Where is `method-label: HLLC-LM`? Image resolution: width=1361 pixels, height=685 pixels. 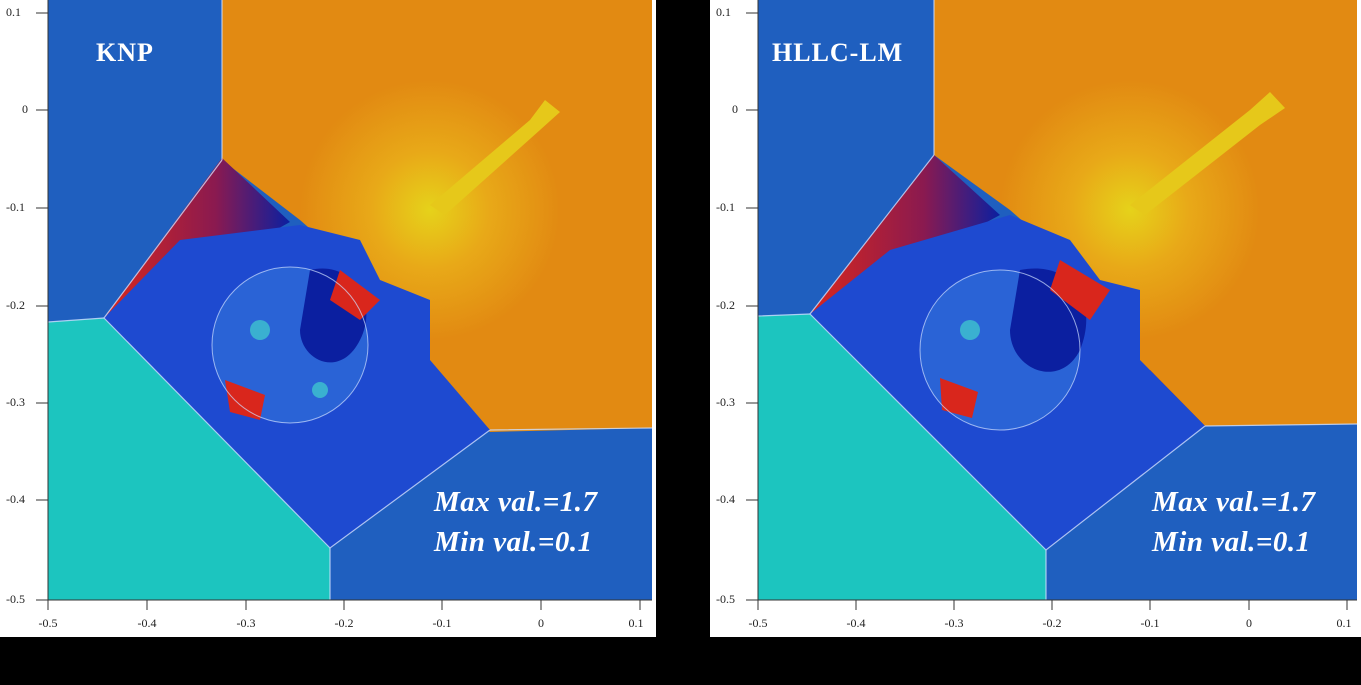 method-label: HLLC-LM is located at coordinates (838, 52).